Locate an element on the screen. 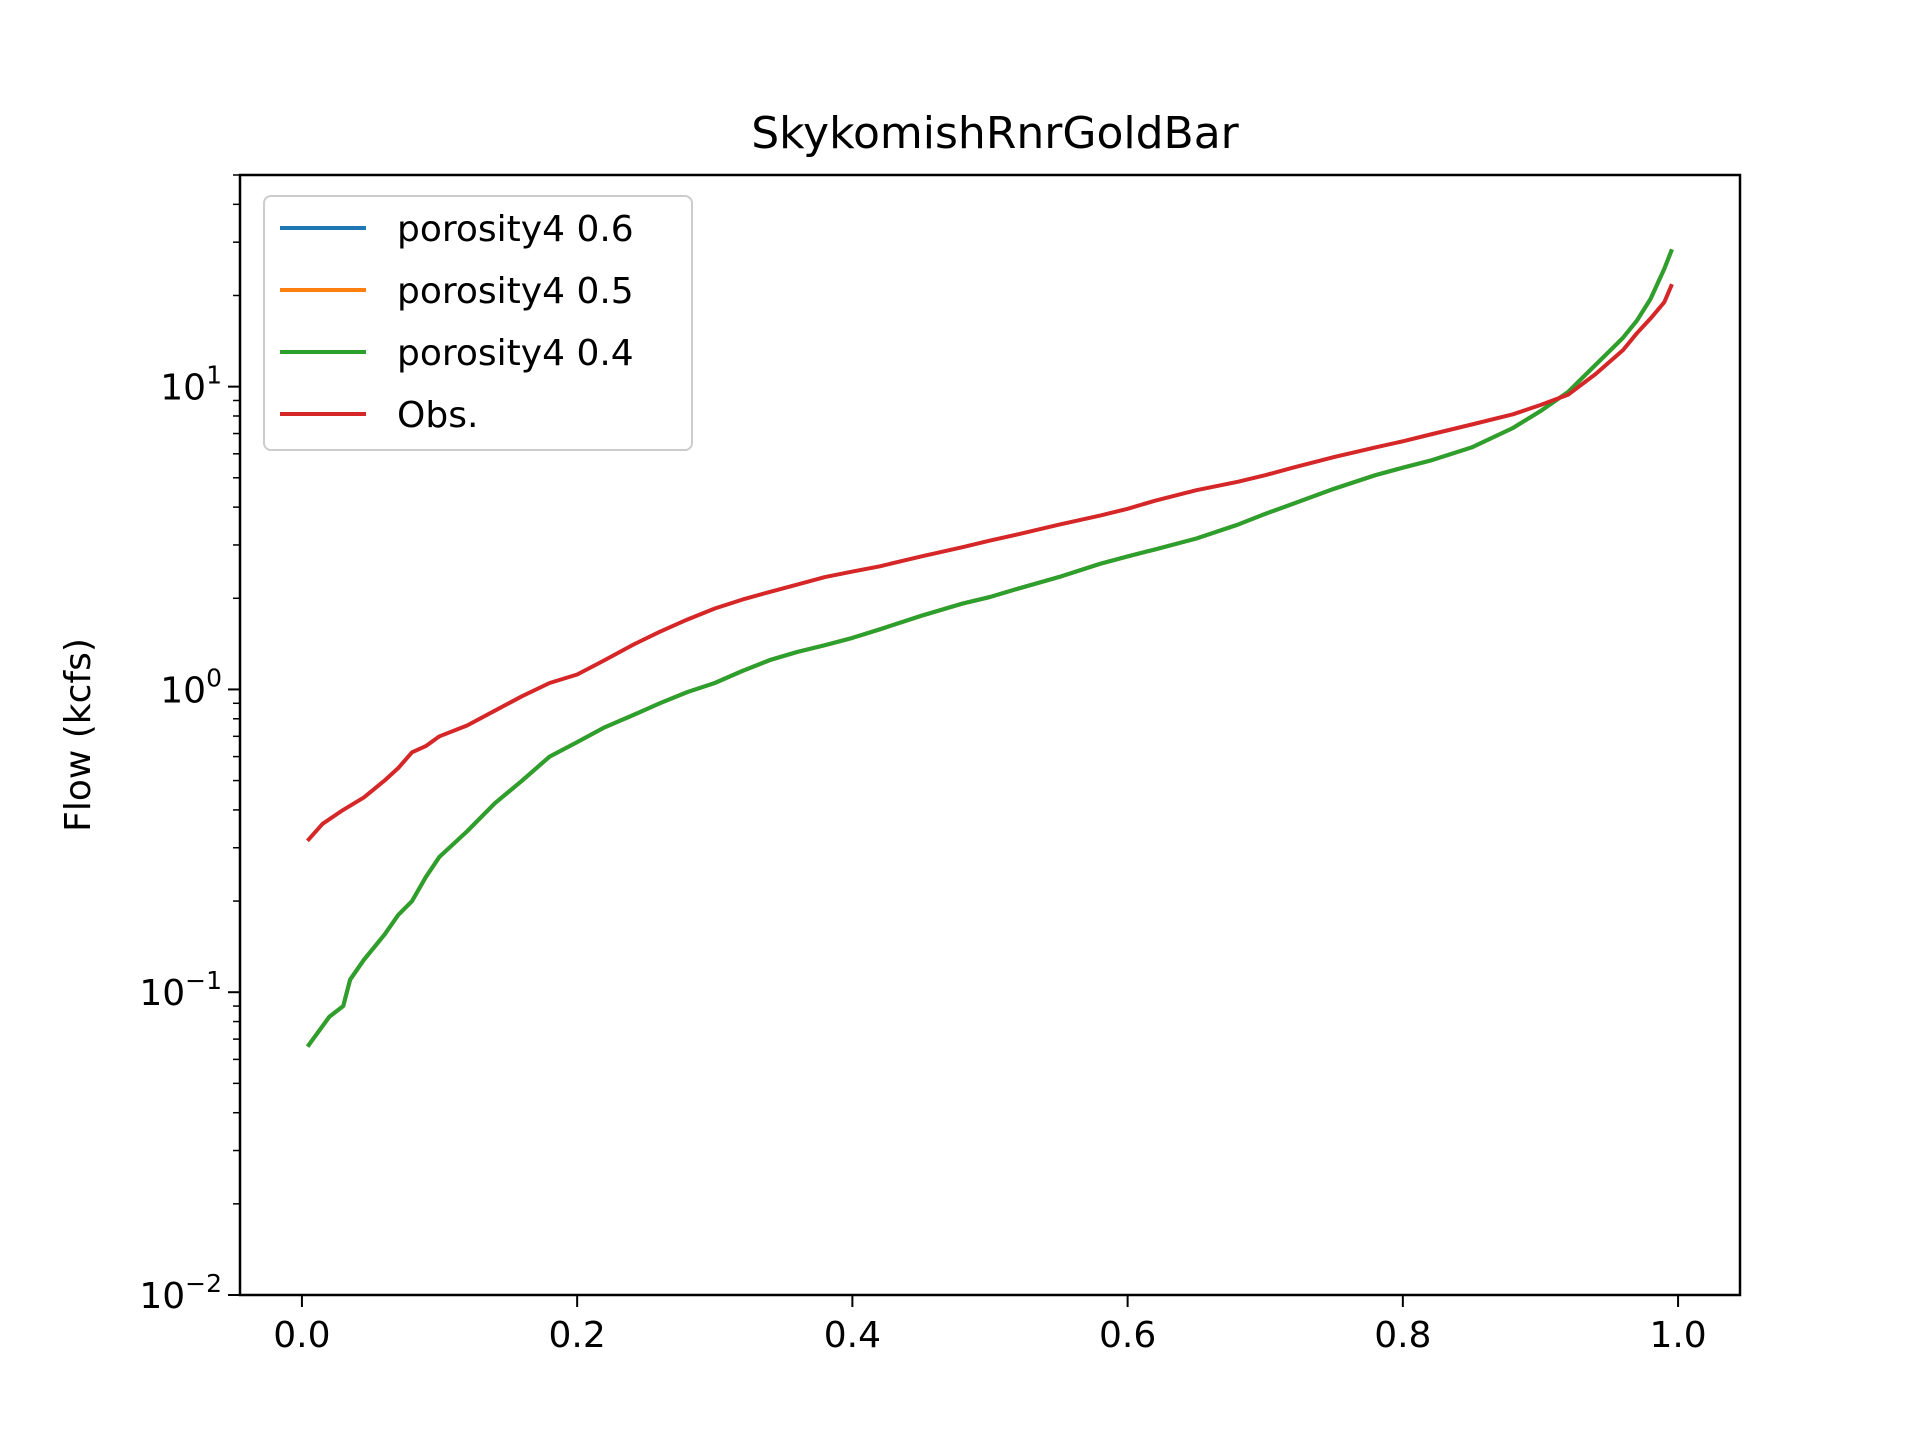 The width and height of the screenshot is (1920, 1440). y-axis-ticks: 10⁻² 10⁻¹ 10⁰ 10¹ is located at coordinates (189, 745).